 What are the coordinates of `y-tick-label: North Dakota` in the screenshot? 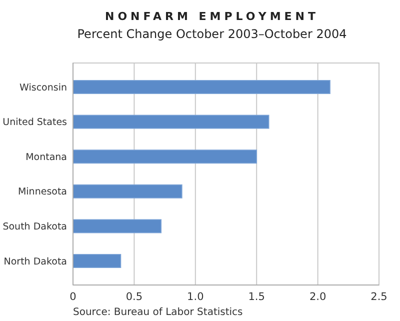 It's located at (35, 262).